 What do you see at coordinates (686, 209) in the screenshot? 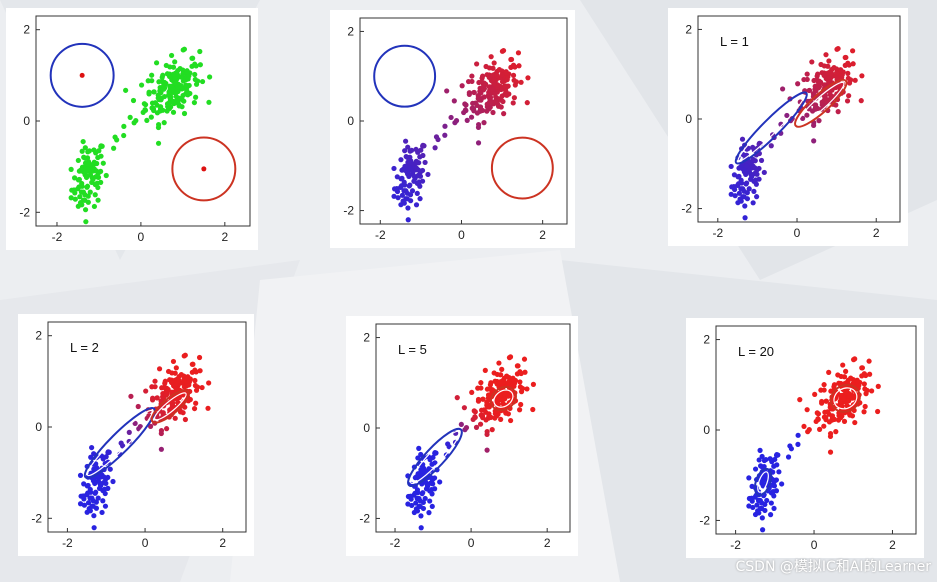
I see `y-tick-label: -2` at bounding box center [686, 209].